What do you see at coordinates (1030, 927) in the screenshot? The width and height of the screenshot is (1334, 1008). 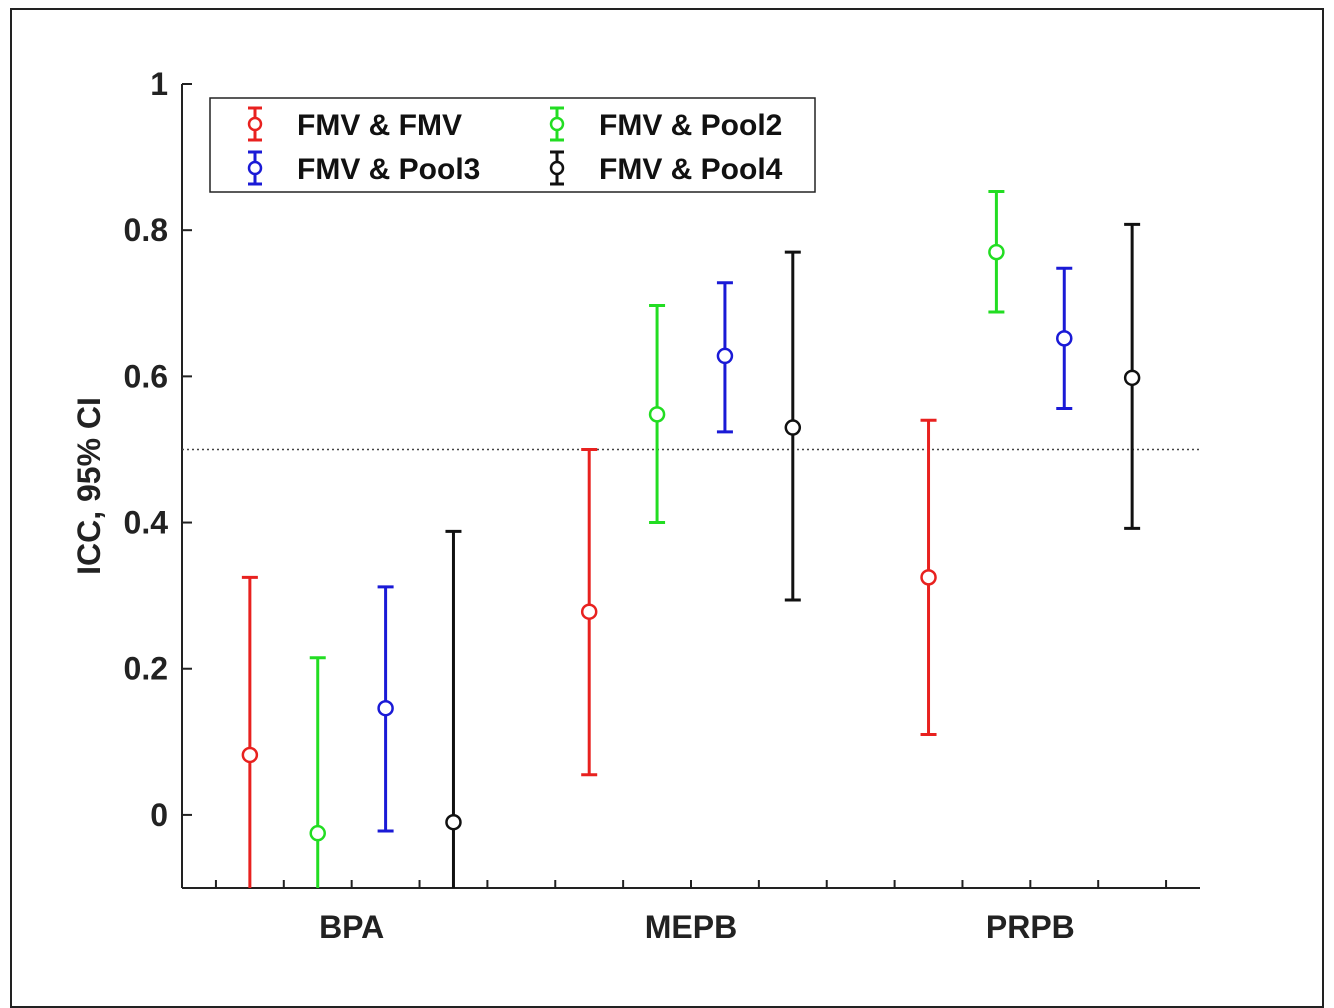 I see `category-label-prpb: PRPB` at bounding box center [1030, 927].